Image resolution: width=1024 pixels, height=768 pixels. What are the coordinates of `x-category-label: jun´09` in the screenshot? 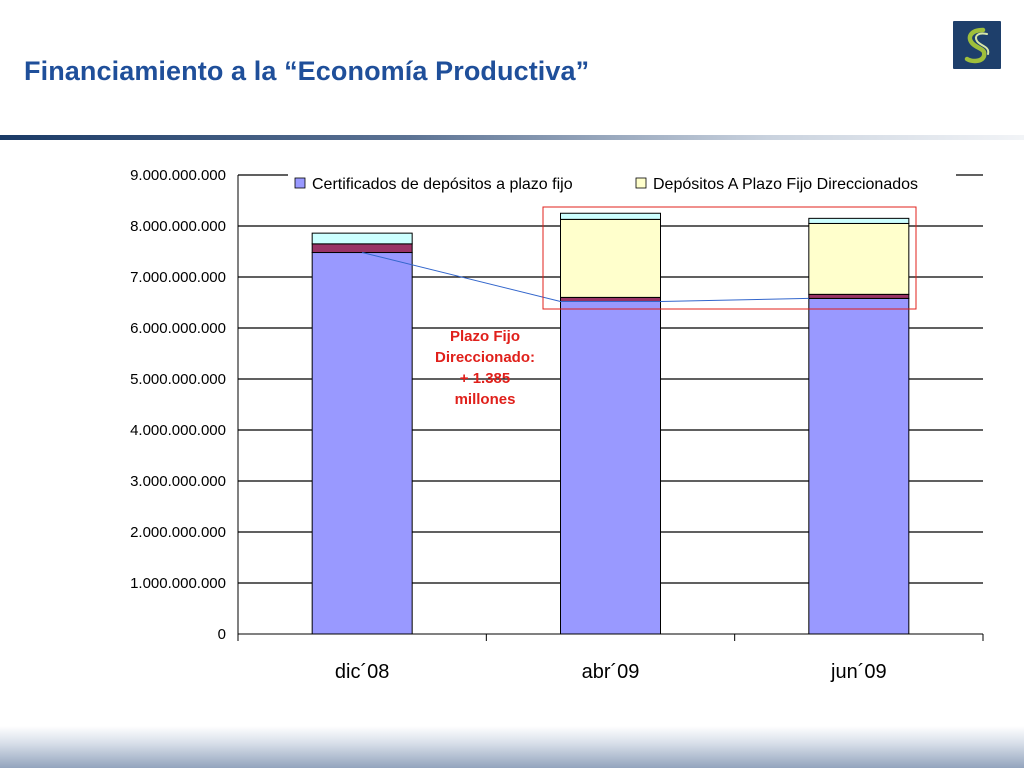 It's located at (858, 672).